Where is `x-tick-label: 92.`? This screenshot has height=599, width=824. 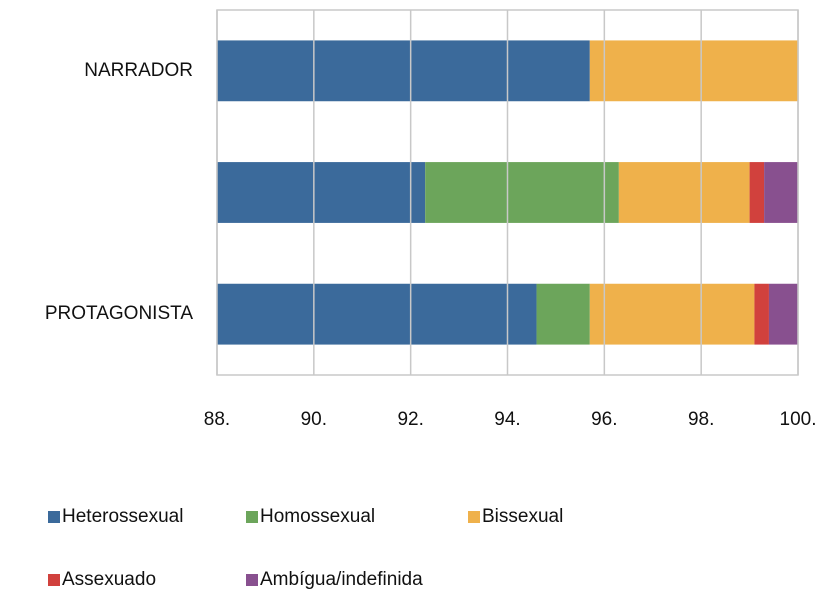 x-tick-label: 92. is located at coordinates (410, 419).